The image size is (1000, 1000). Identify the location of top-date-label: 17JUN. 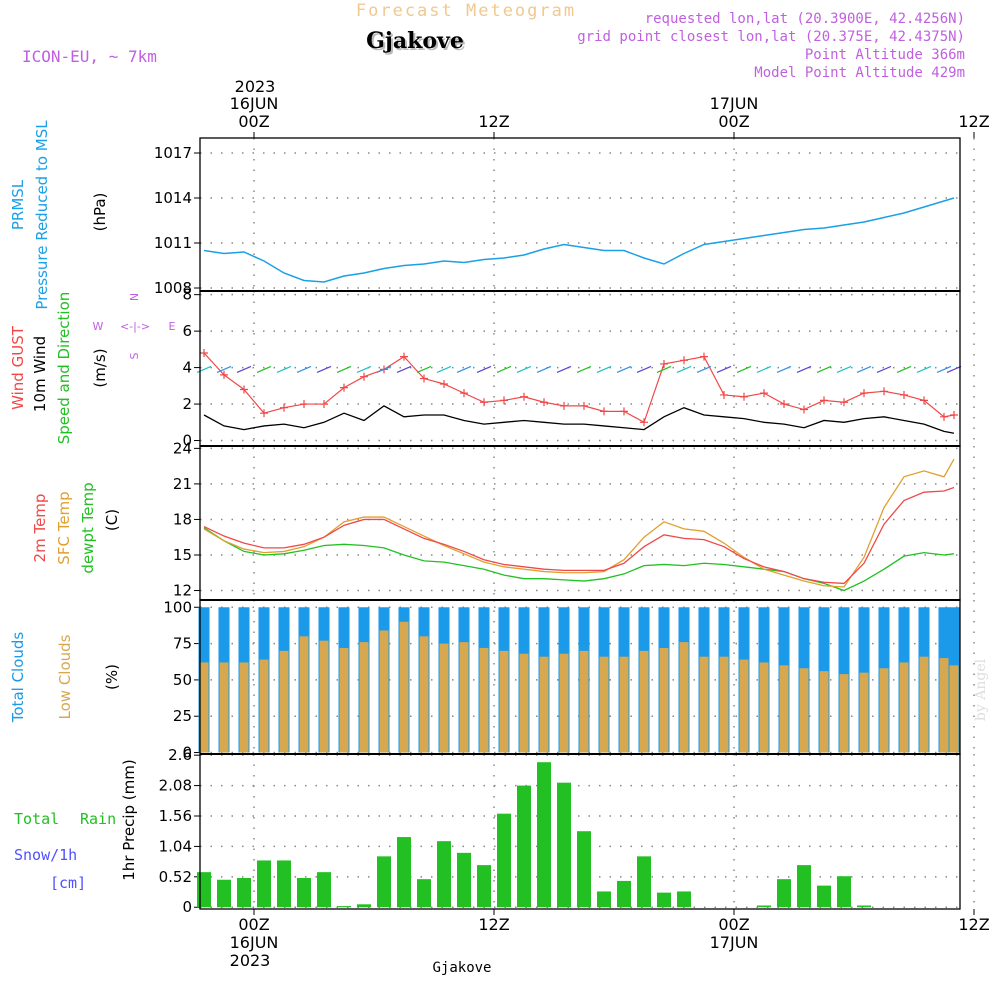
(734, 103).